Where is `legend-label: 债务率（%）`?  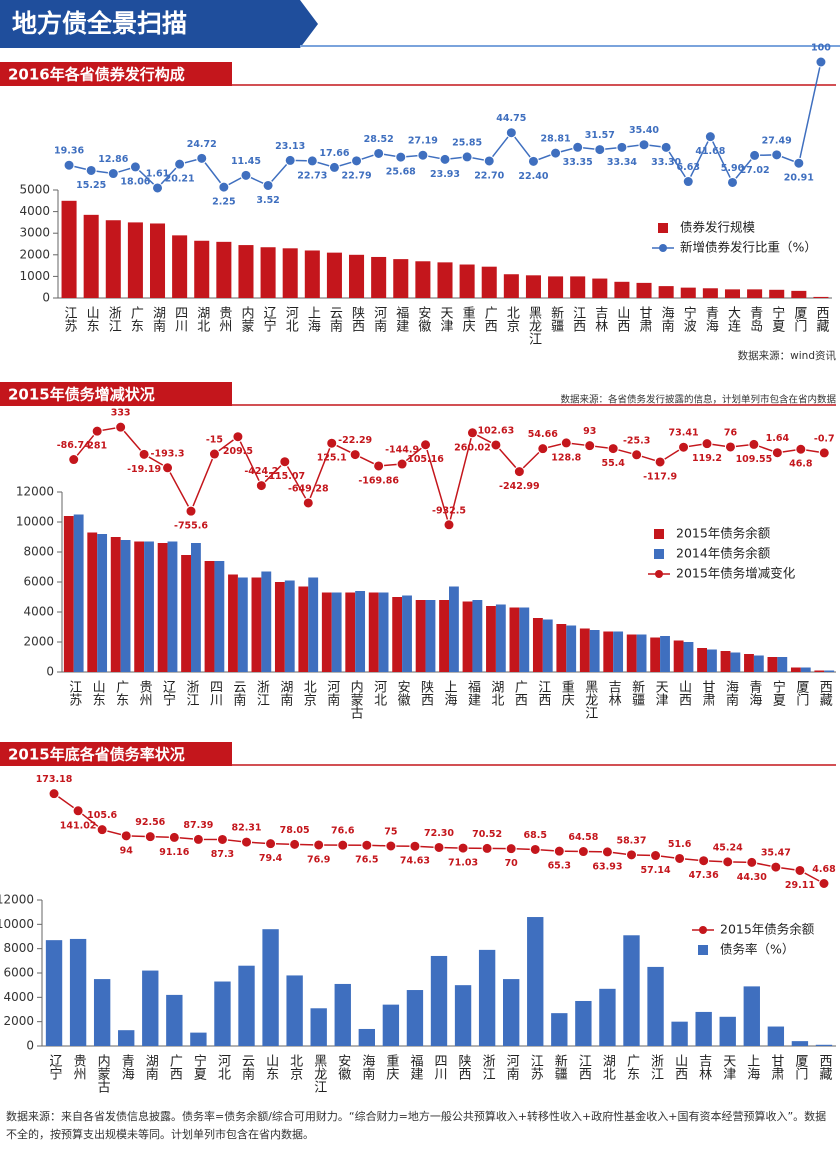
legend-label: 债务率（%） is located at coordinates (757, 949).